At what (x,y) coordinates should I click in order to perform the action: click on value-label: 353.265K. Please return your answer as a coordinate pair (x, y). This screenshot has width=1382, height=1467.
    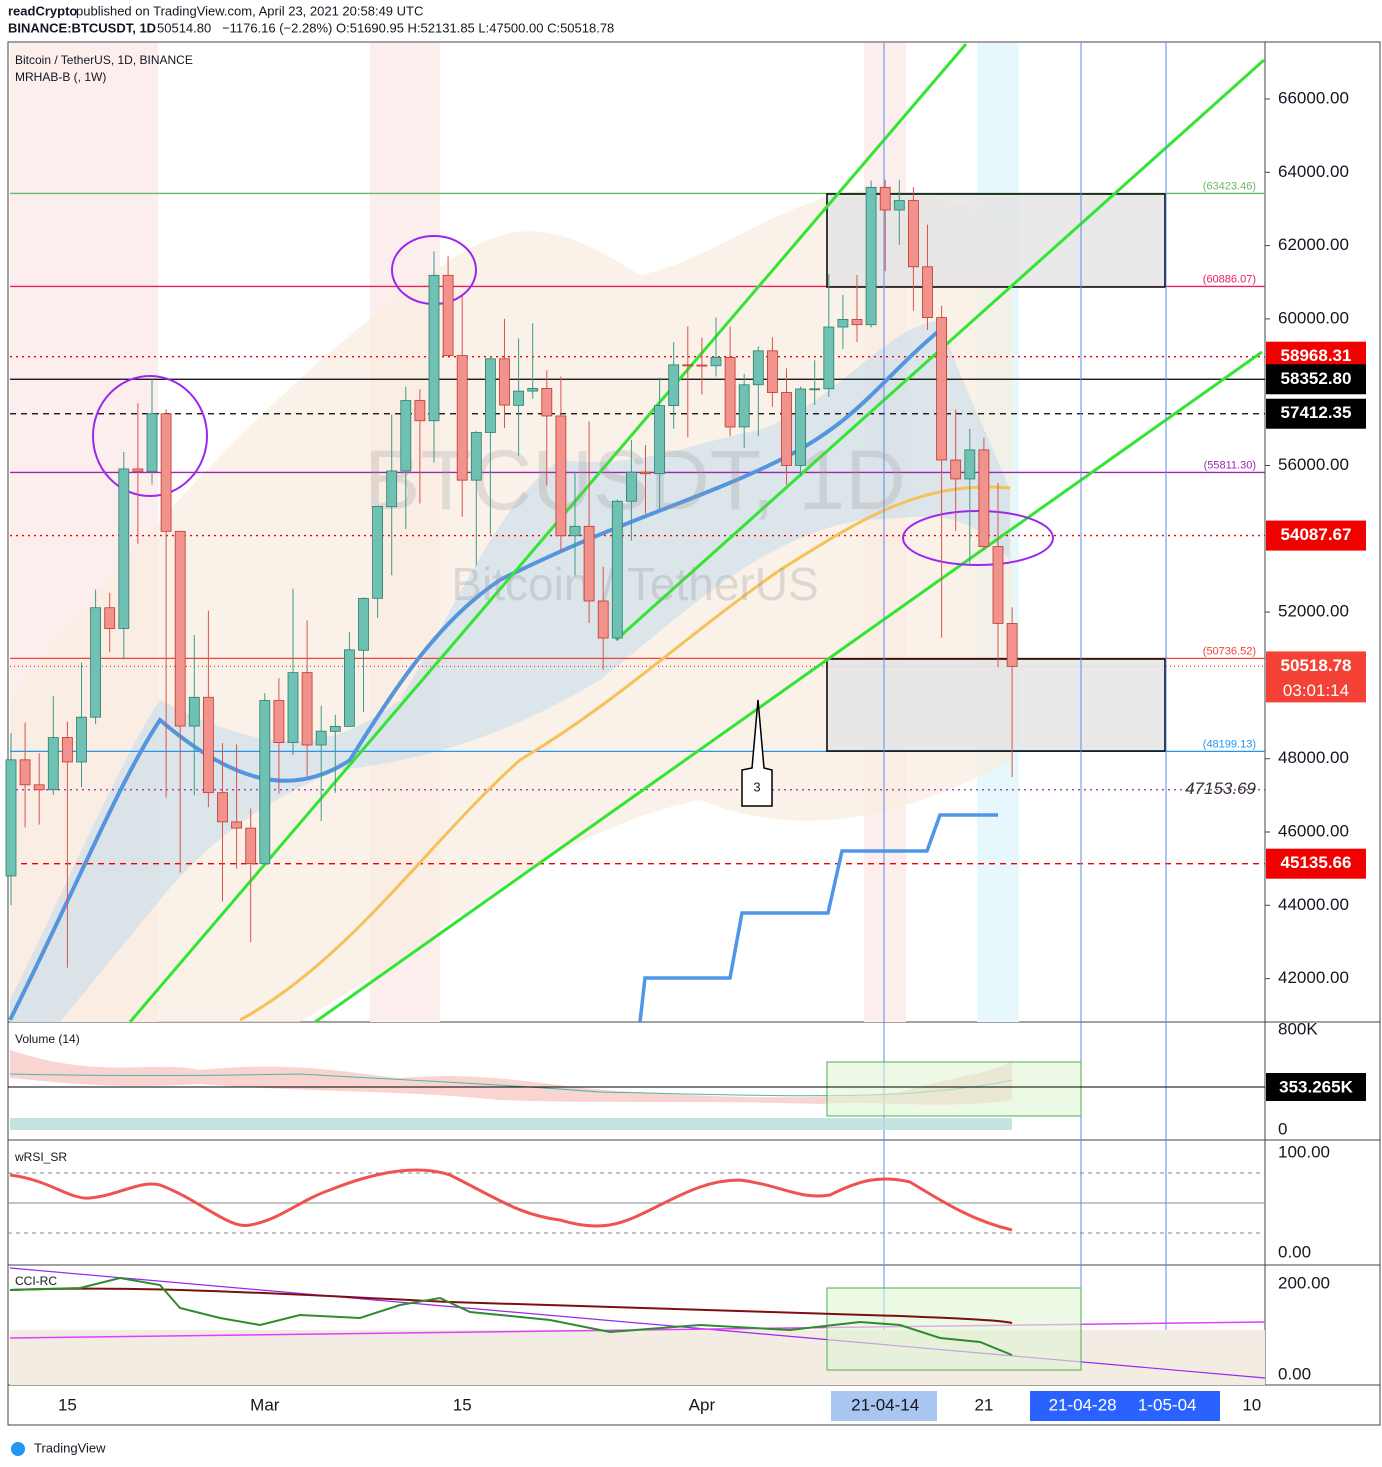
    Looking at the image, I should click on (1316, 1086).